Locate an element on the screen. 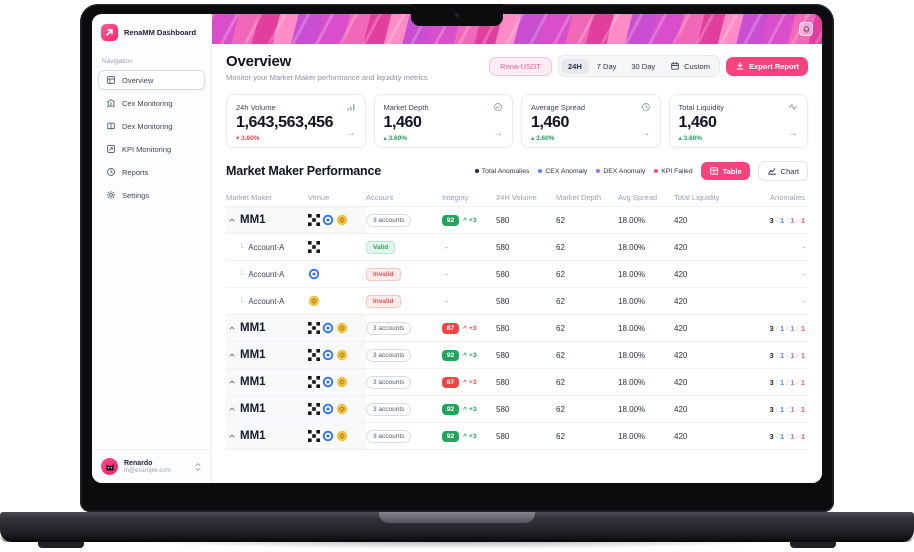 Image resolution: width=914 pixels, height=552 pixels. laptop-foot-left is located at coordinates (61, 544).